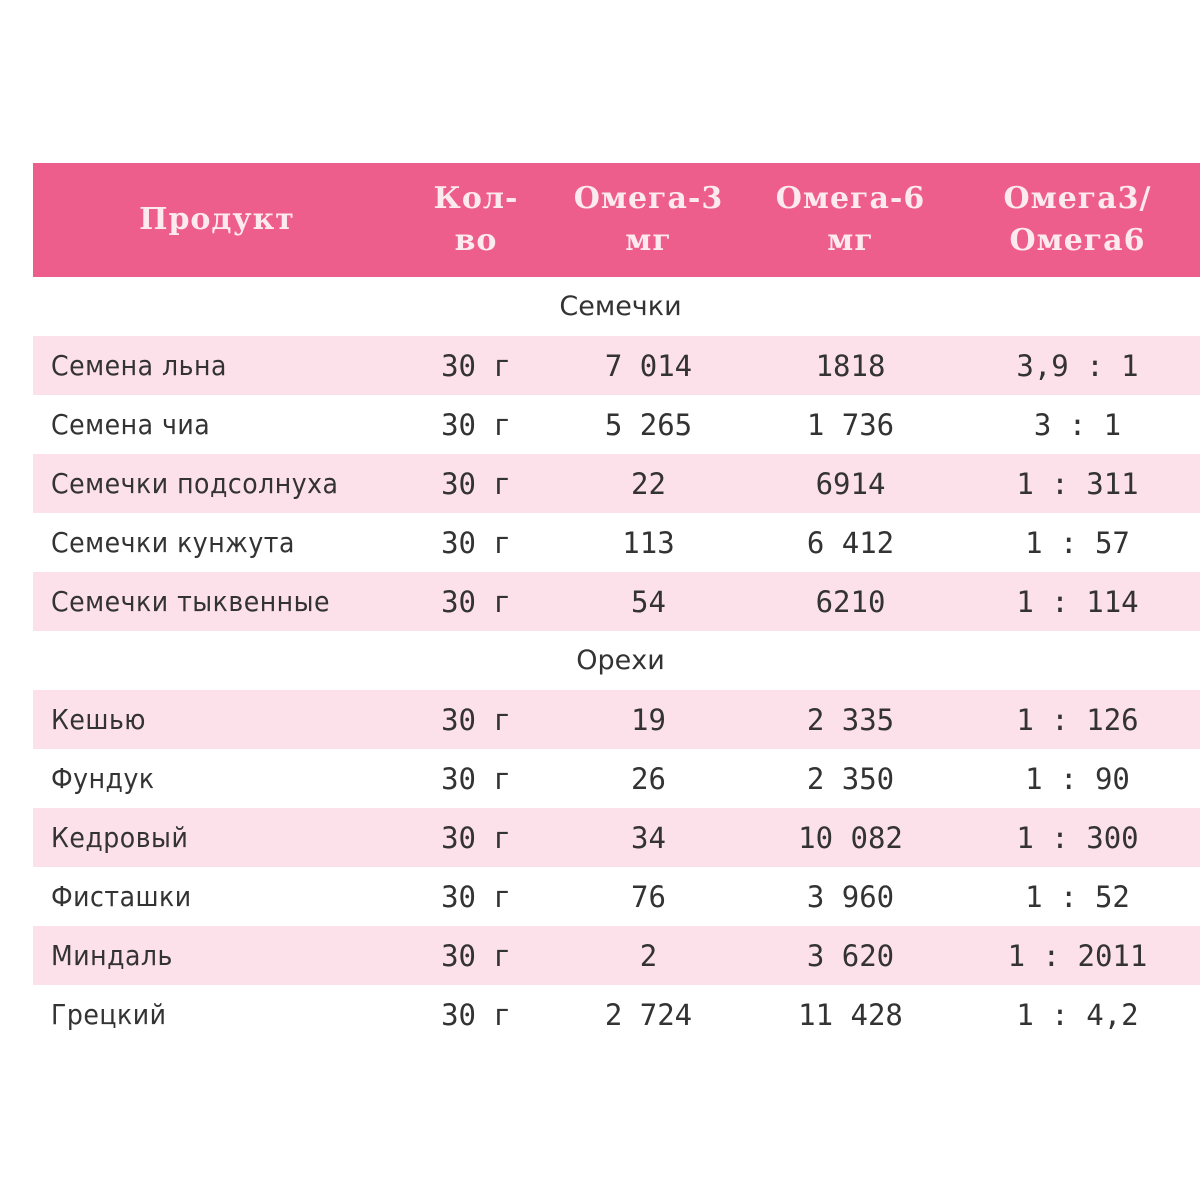  Describe the element at coordinates (648, 955) in the screenshot. I see `cell-omega3: 2` at that location.